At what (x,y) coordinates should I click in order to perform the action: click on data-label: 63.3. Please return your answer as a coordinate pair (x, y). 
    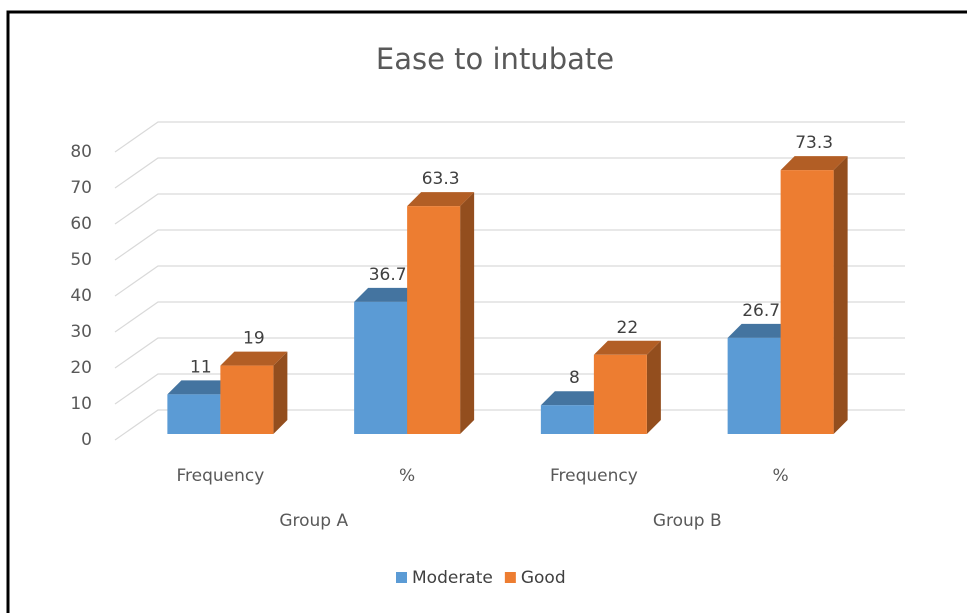
    Looking at the image, I should click on (441, 179).